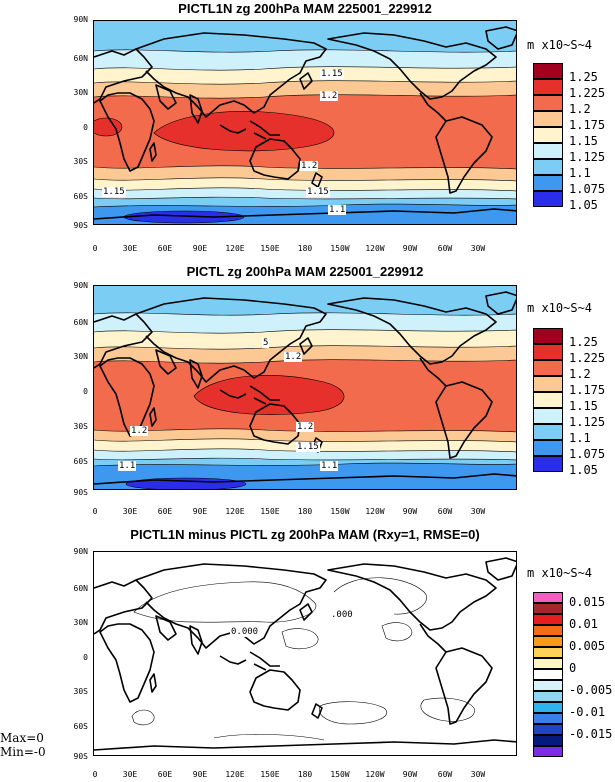  I want to click on legend-label: 1.225, so click(587, 358).